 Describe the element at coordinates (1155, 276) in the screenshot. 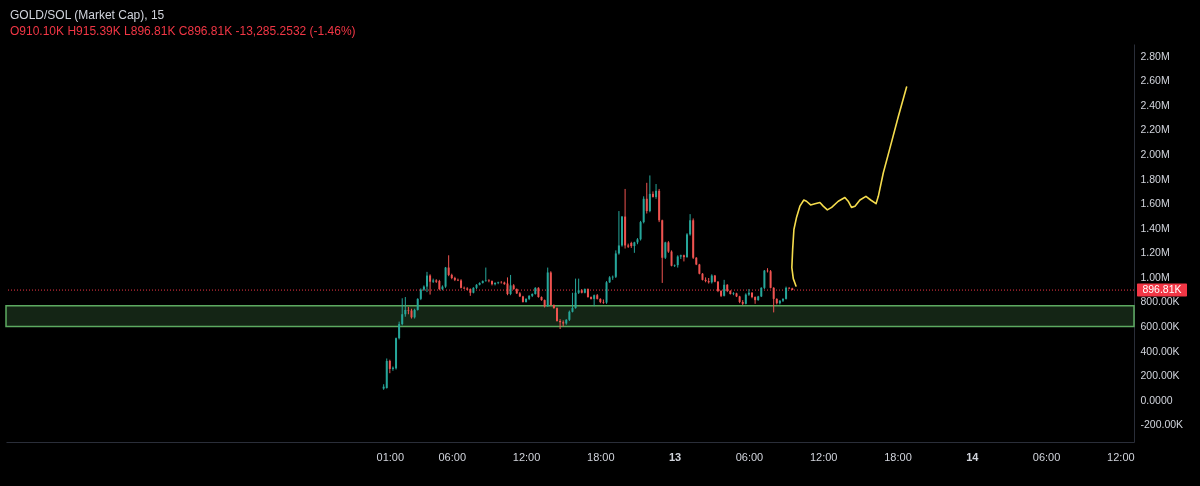

I see `y-tick-label: 1.00M` at that location.